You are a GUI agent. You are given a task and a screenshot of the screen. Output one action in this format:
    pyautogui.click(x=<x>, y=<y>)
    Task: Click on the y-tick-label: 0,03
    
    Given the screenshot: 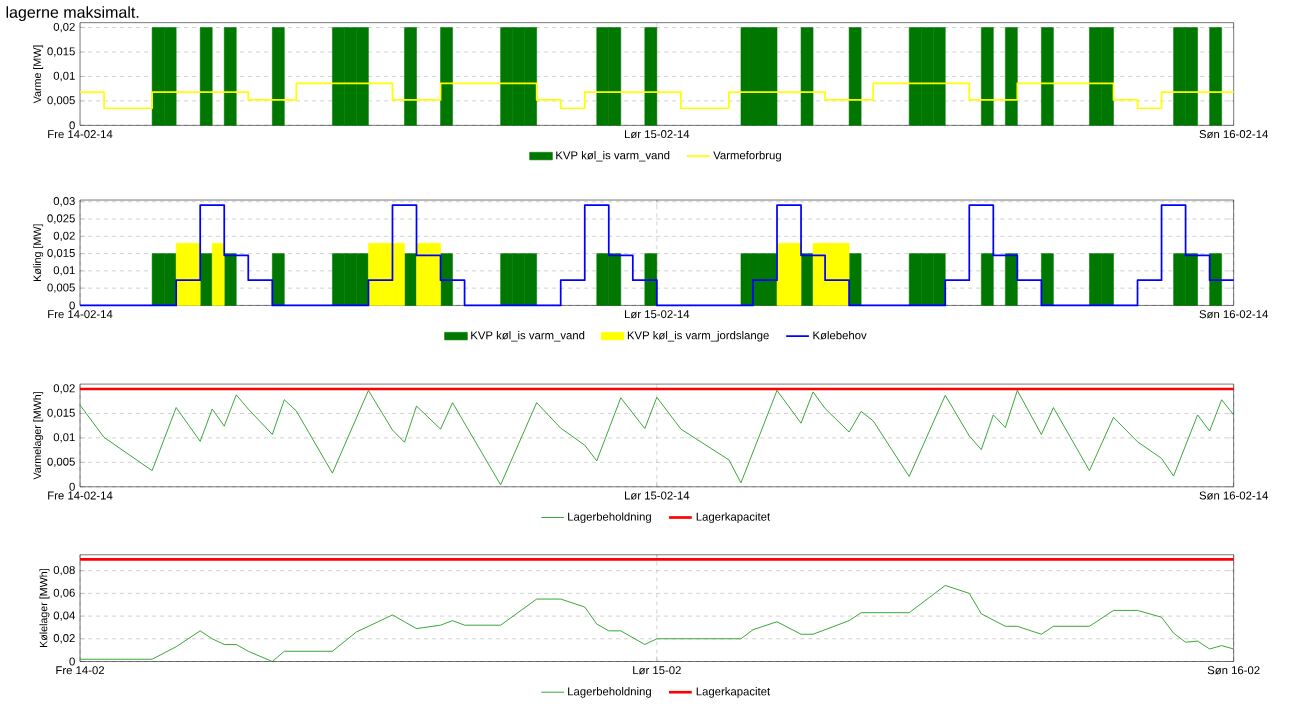 What is the action you would take?
    pyautogui.click(x=64, y=202)
    